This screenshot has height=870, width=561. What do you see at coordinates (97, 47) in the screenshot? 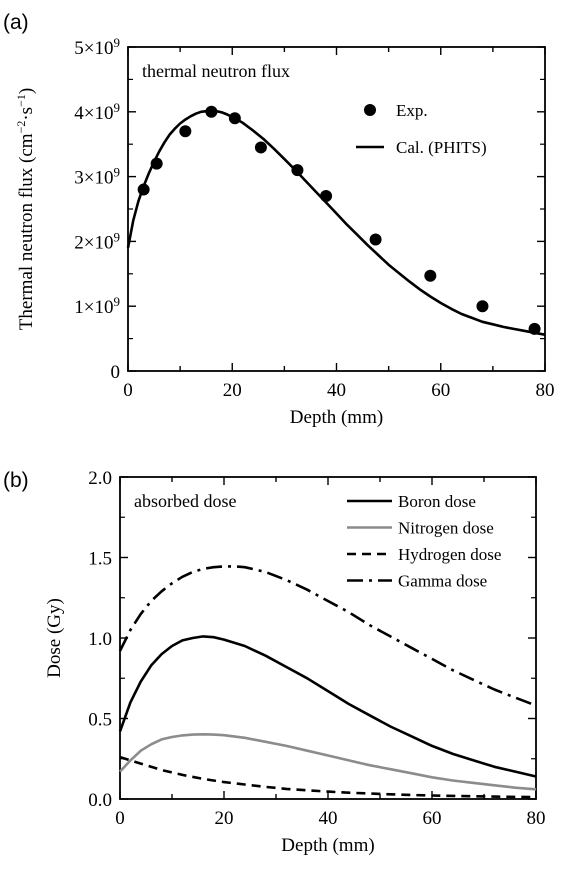
I see `y-tick-label: 5×10⁹` at bounding box center [97, 47].